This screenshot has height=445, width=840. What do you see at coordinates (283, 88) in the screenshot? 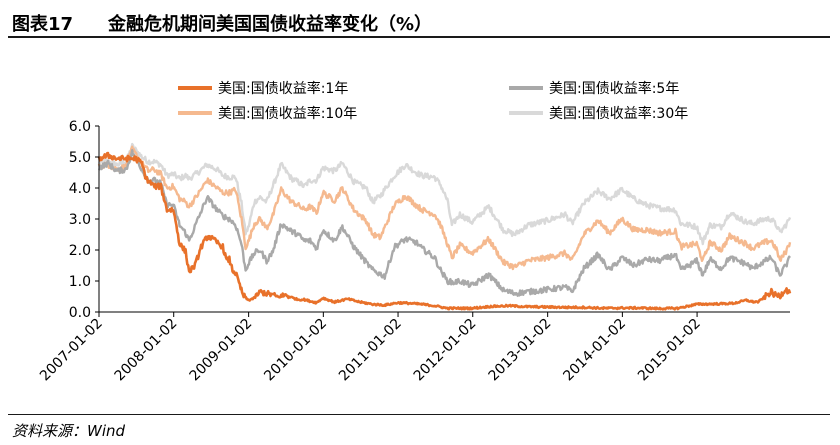
I see `legend-label: 美国:国债收益率:1年` at bounding box center [283, 88].